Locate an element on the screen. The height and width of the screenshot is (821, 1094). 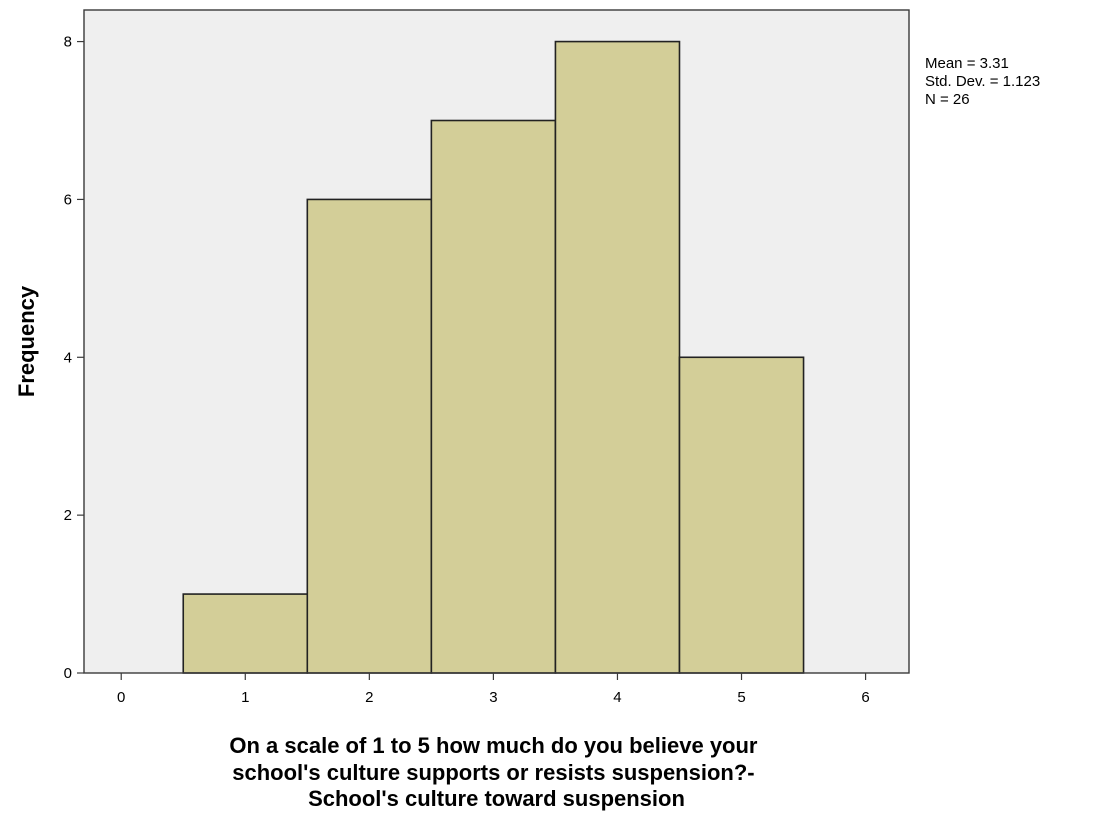
x-axis: 0 1 2 3 4 5 6 is located at coordinates (493, 689).